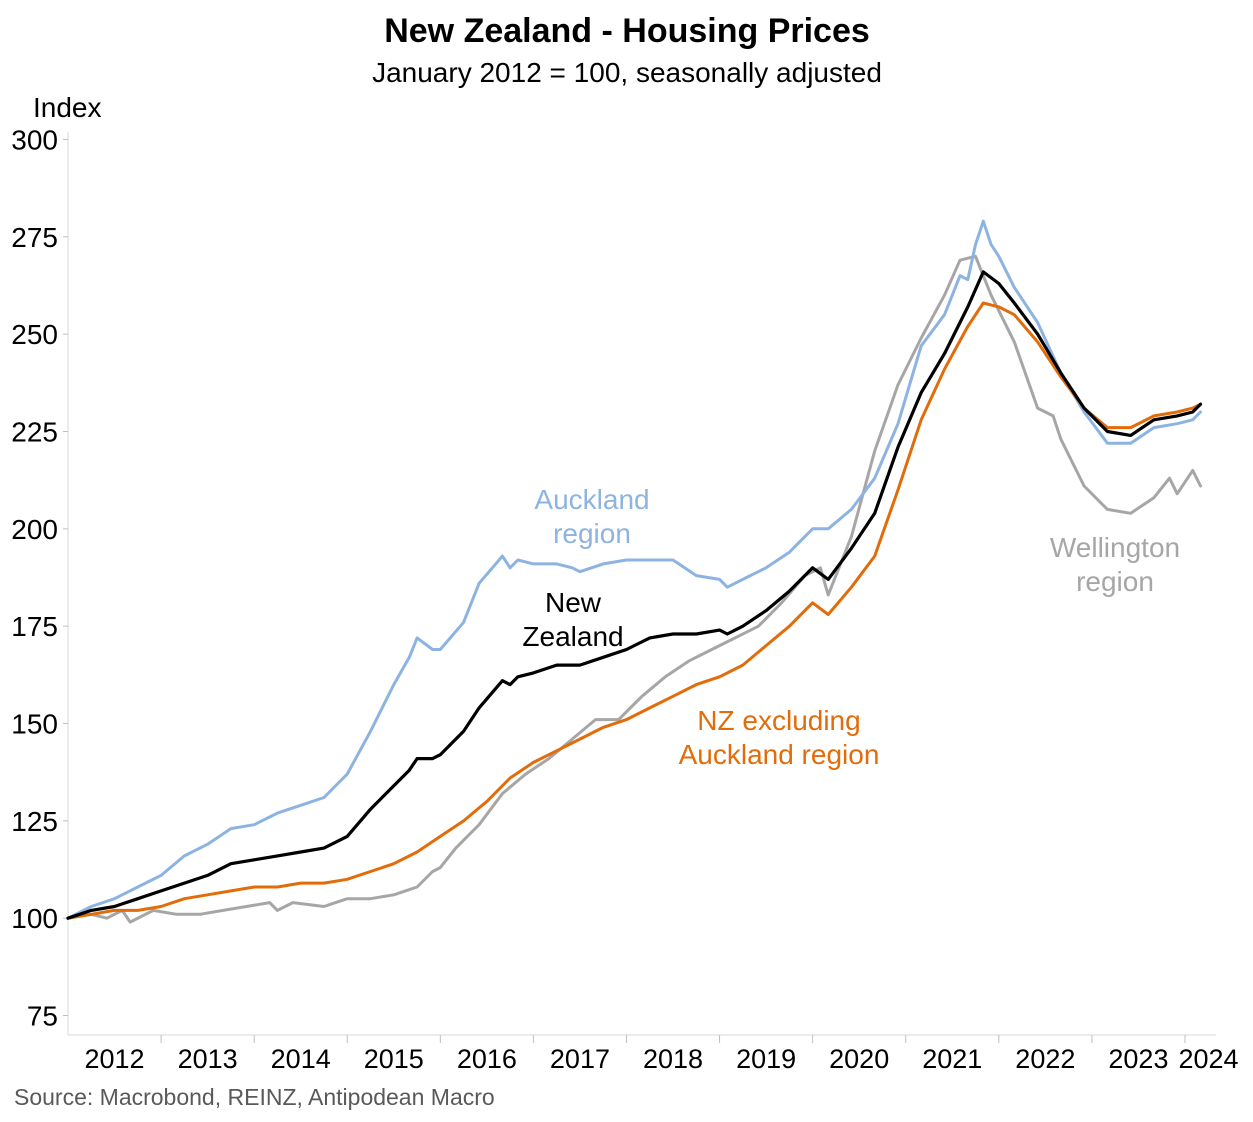 The width and height of the screenshot is (1253, 1122). Describe the element at coordinates (34, 724) in the screenshot. I see `y-tick-label: 150` at that location.